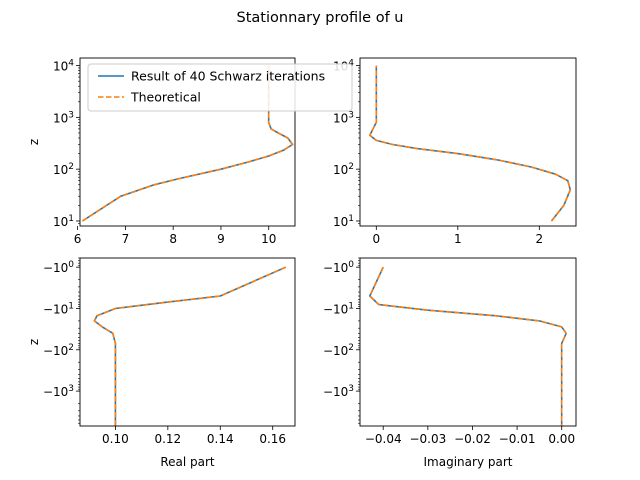 This screenshot has width=640, height=480. Describe the element at coordinates (78, 239) in the screenshot. I see `x-tick-label: 6` at that location.